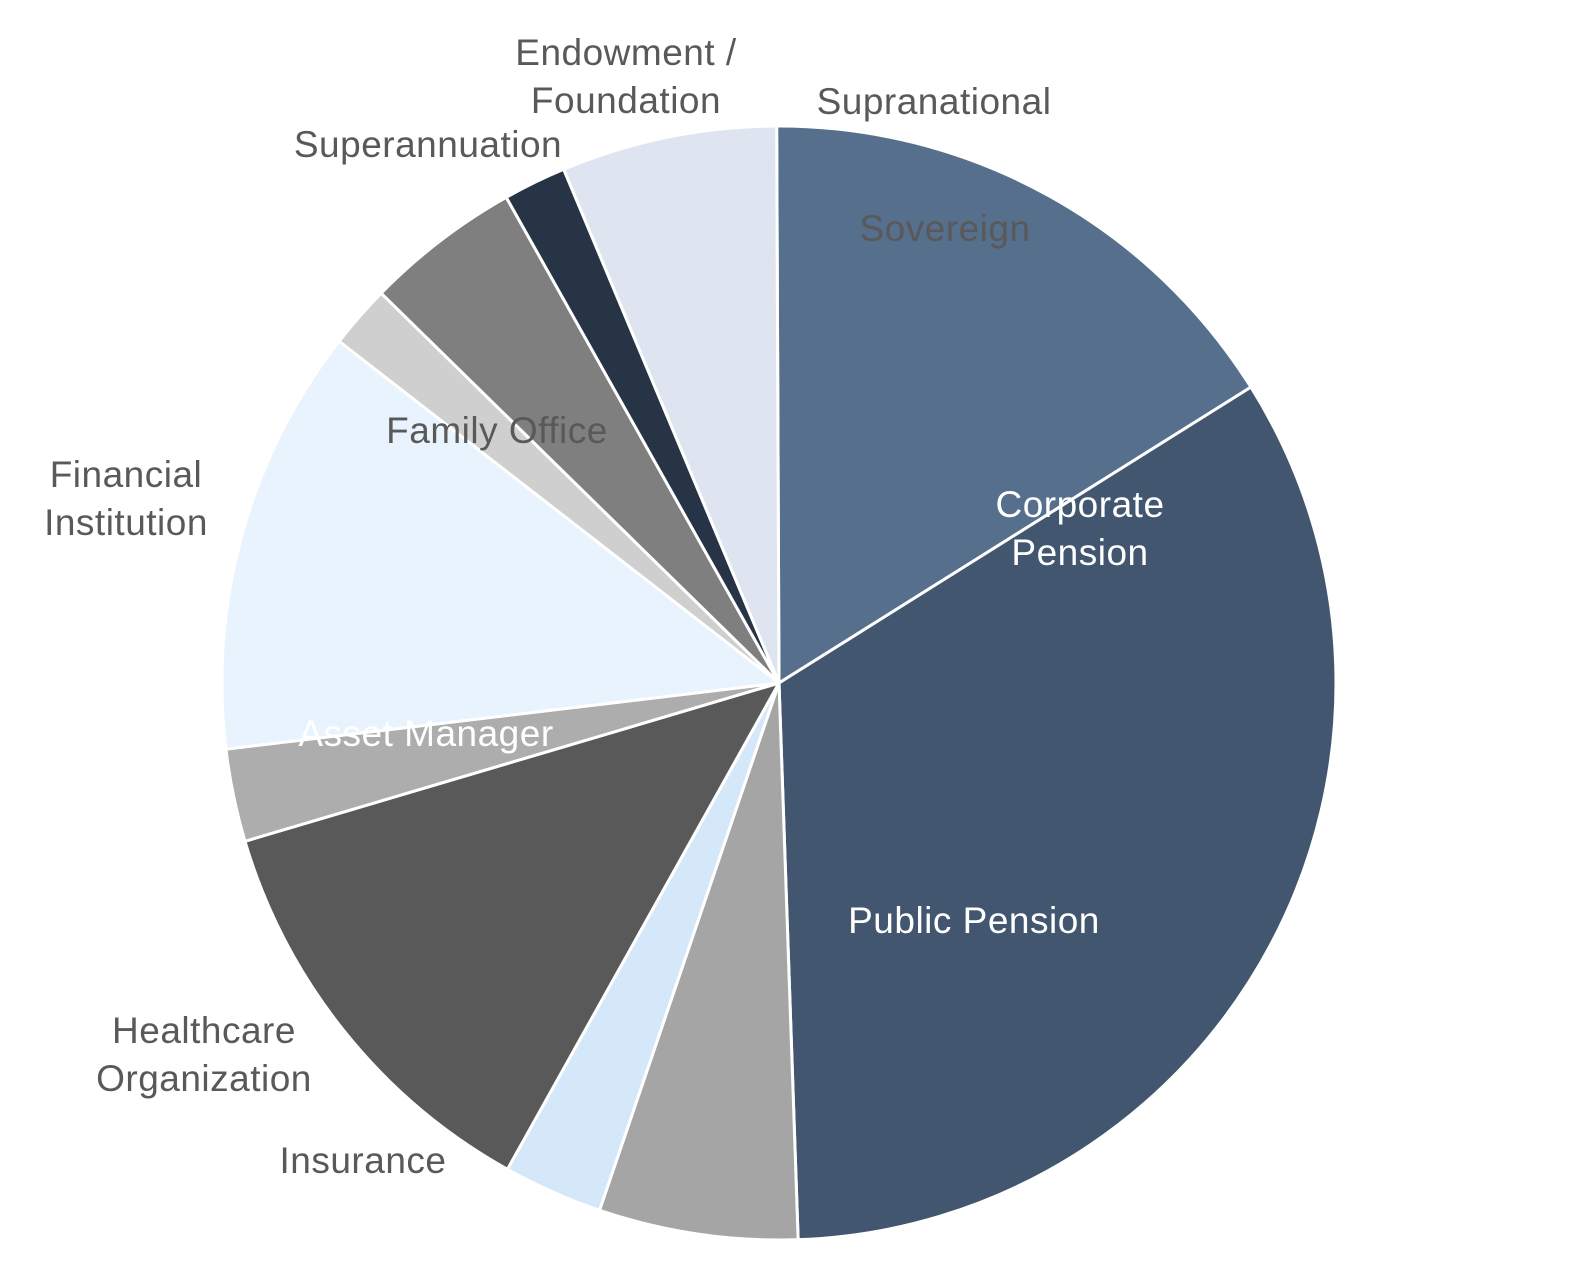 This screenshot has width=1574, height=1274. I want to click on slice-label-line: Financial, so click(126, 474).